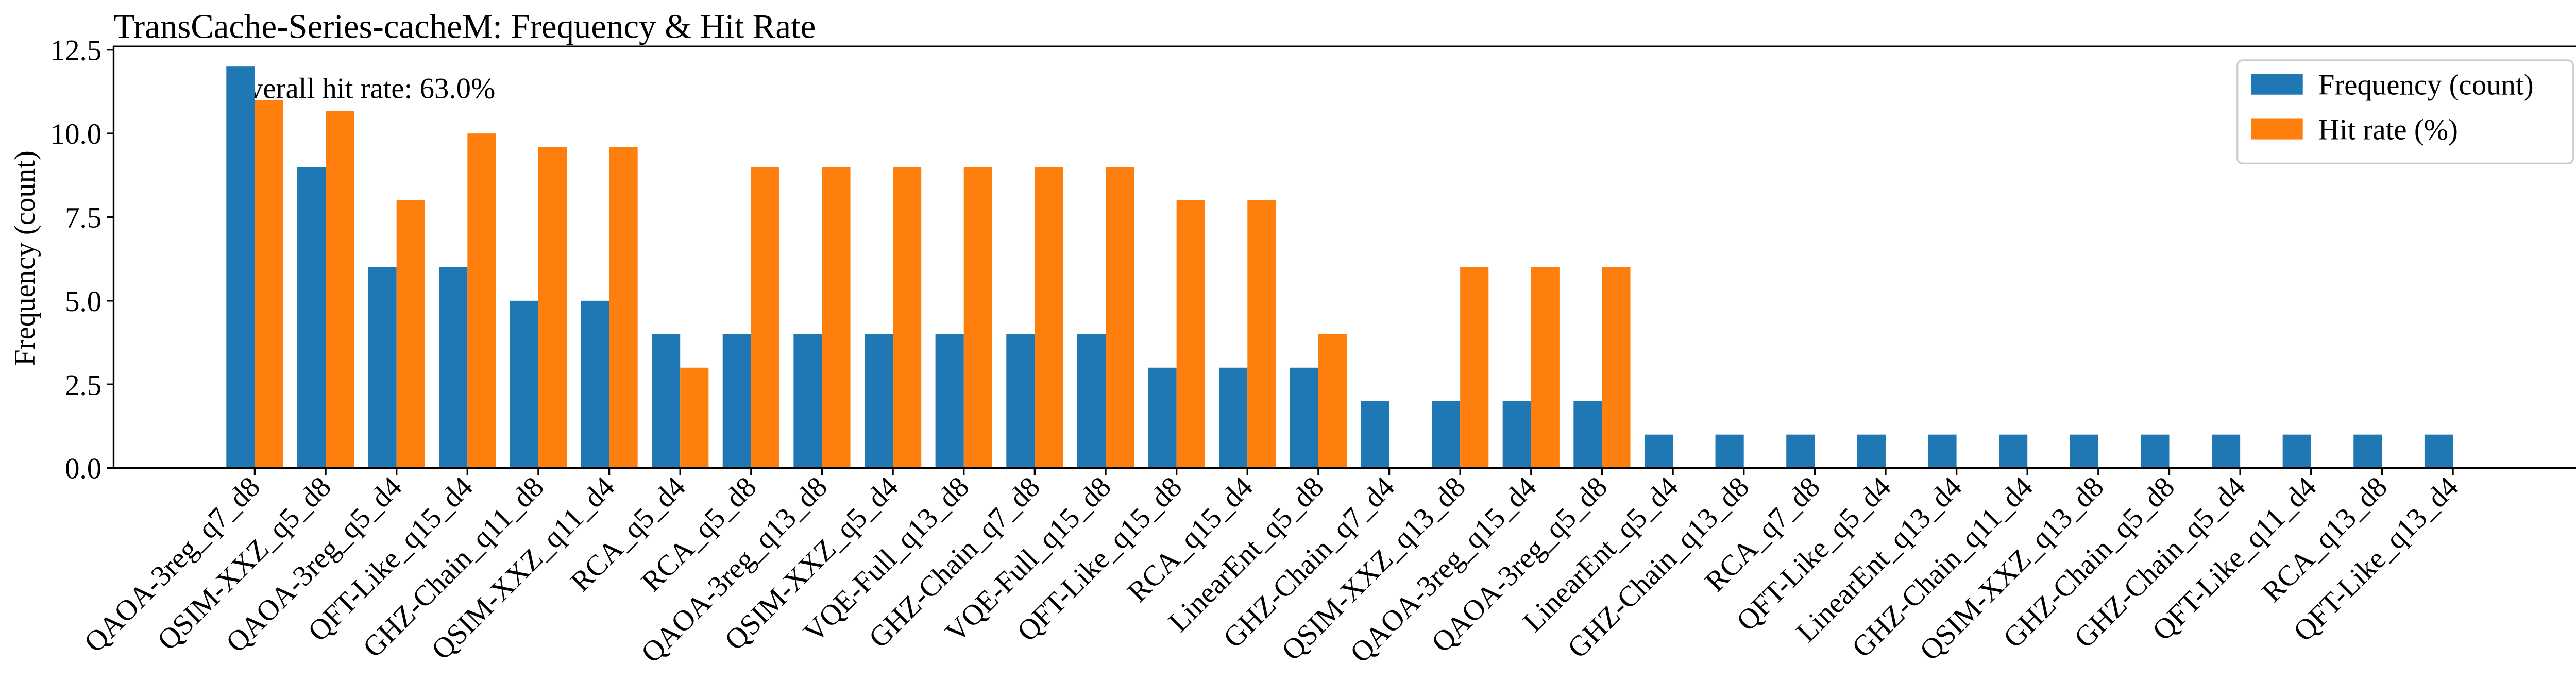 This screenshot has width=2576, height=698. I want to click on y-axis-label: Frequency (count), so click(25, 258).